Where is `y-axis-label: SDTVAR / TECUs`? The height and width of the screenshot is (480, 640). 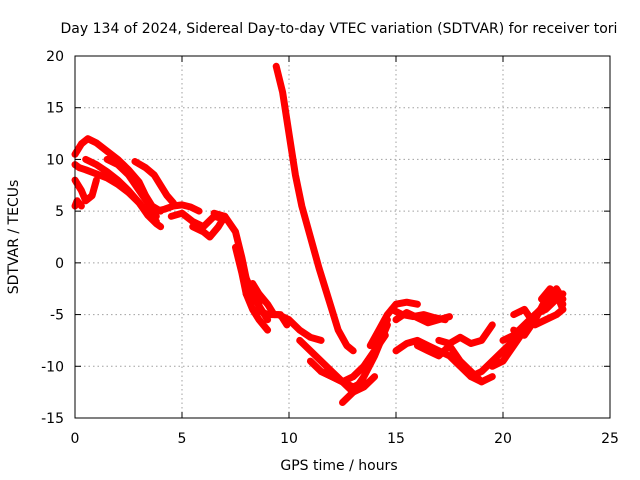 y-axis-label: SDTVAR / TECUs is located at coordinates (14, 237).